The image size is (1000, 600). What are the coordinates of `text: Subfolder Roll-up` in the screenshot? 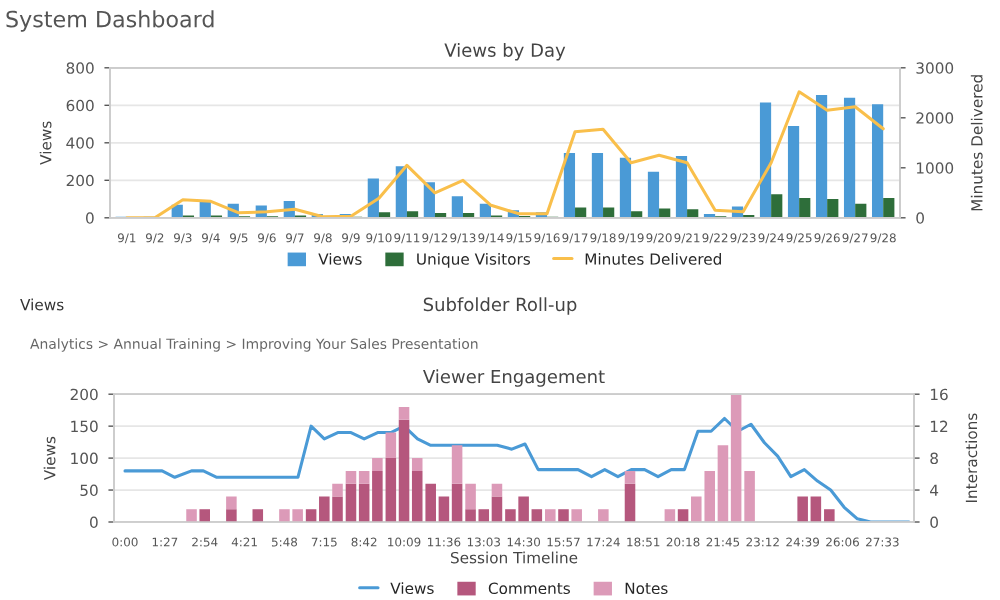 It's located at (500, 306).